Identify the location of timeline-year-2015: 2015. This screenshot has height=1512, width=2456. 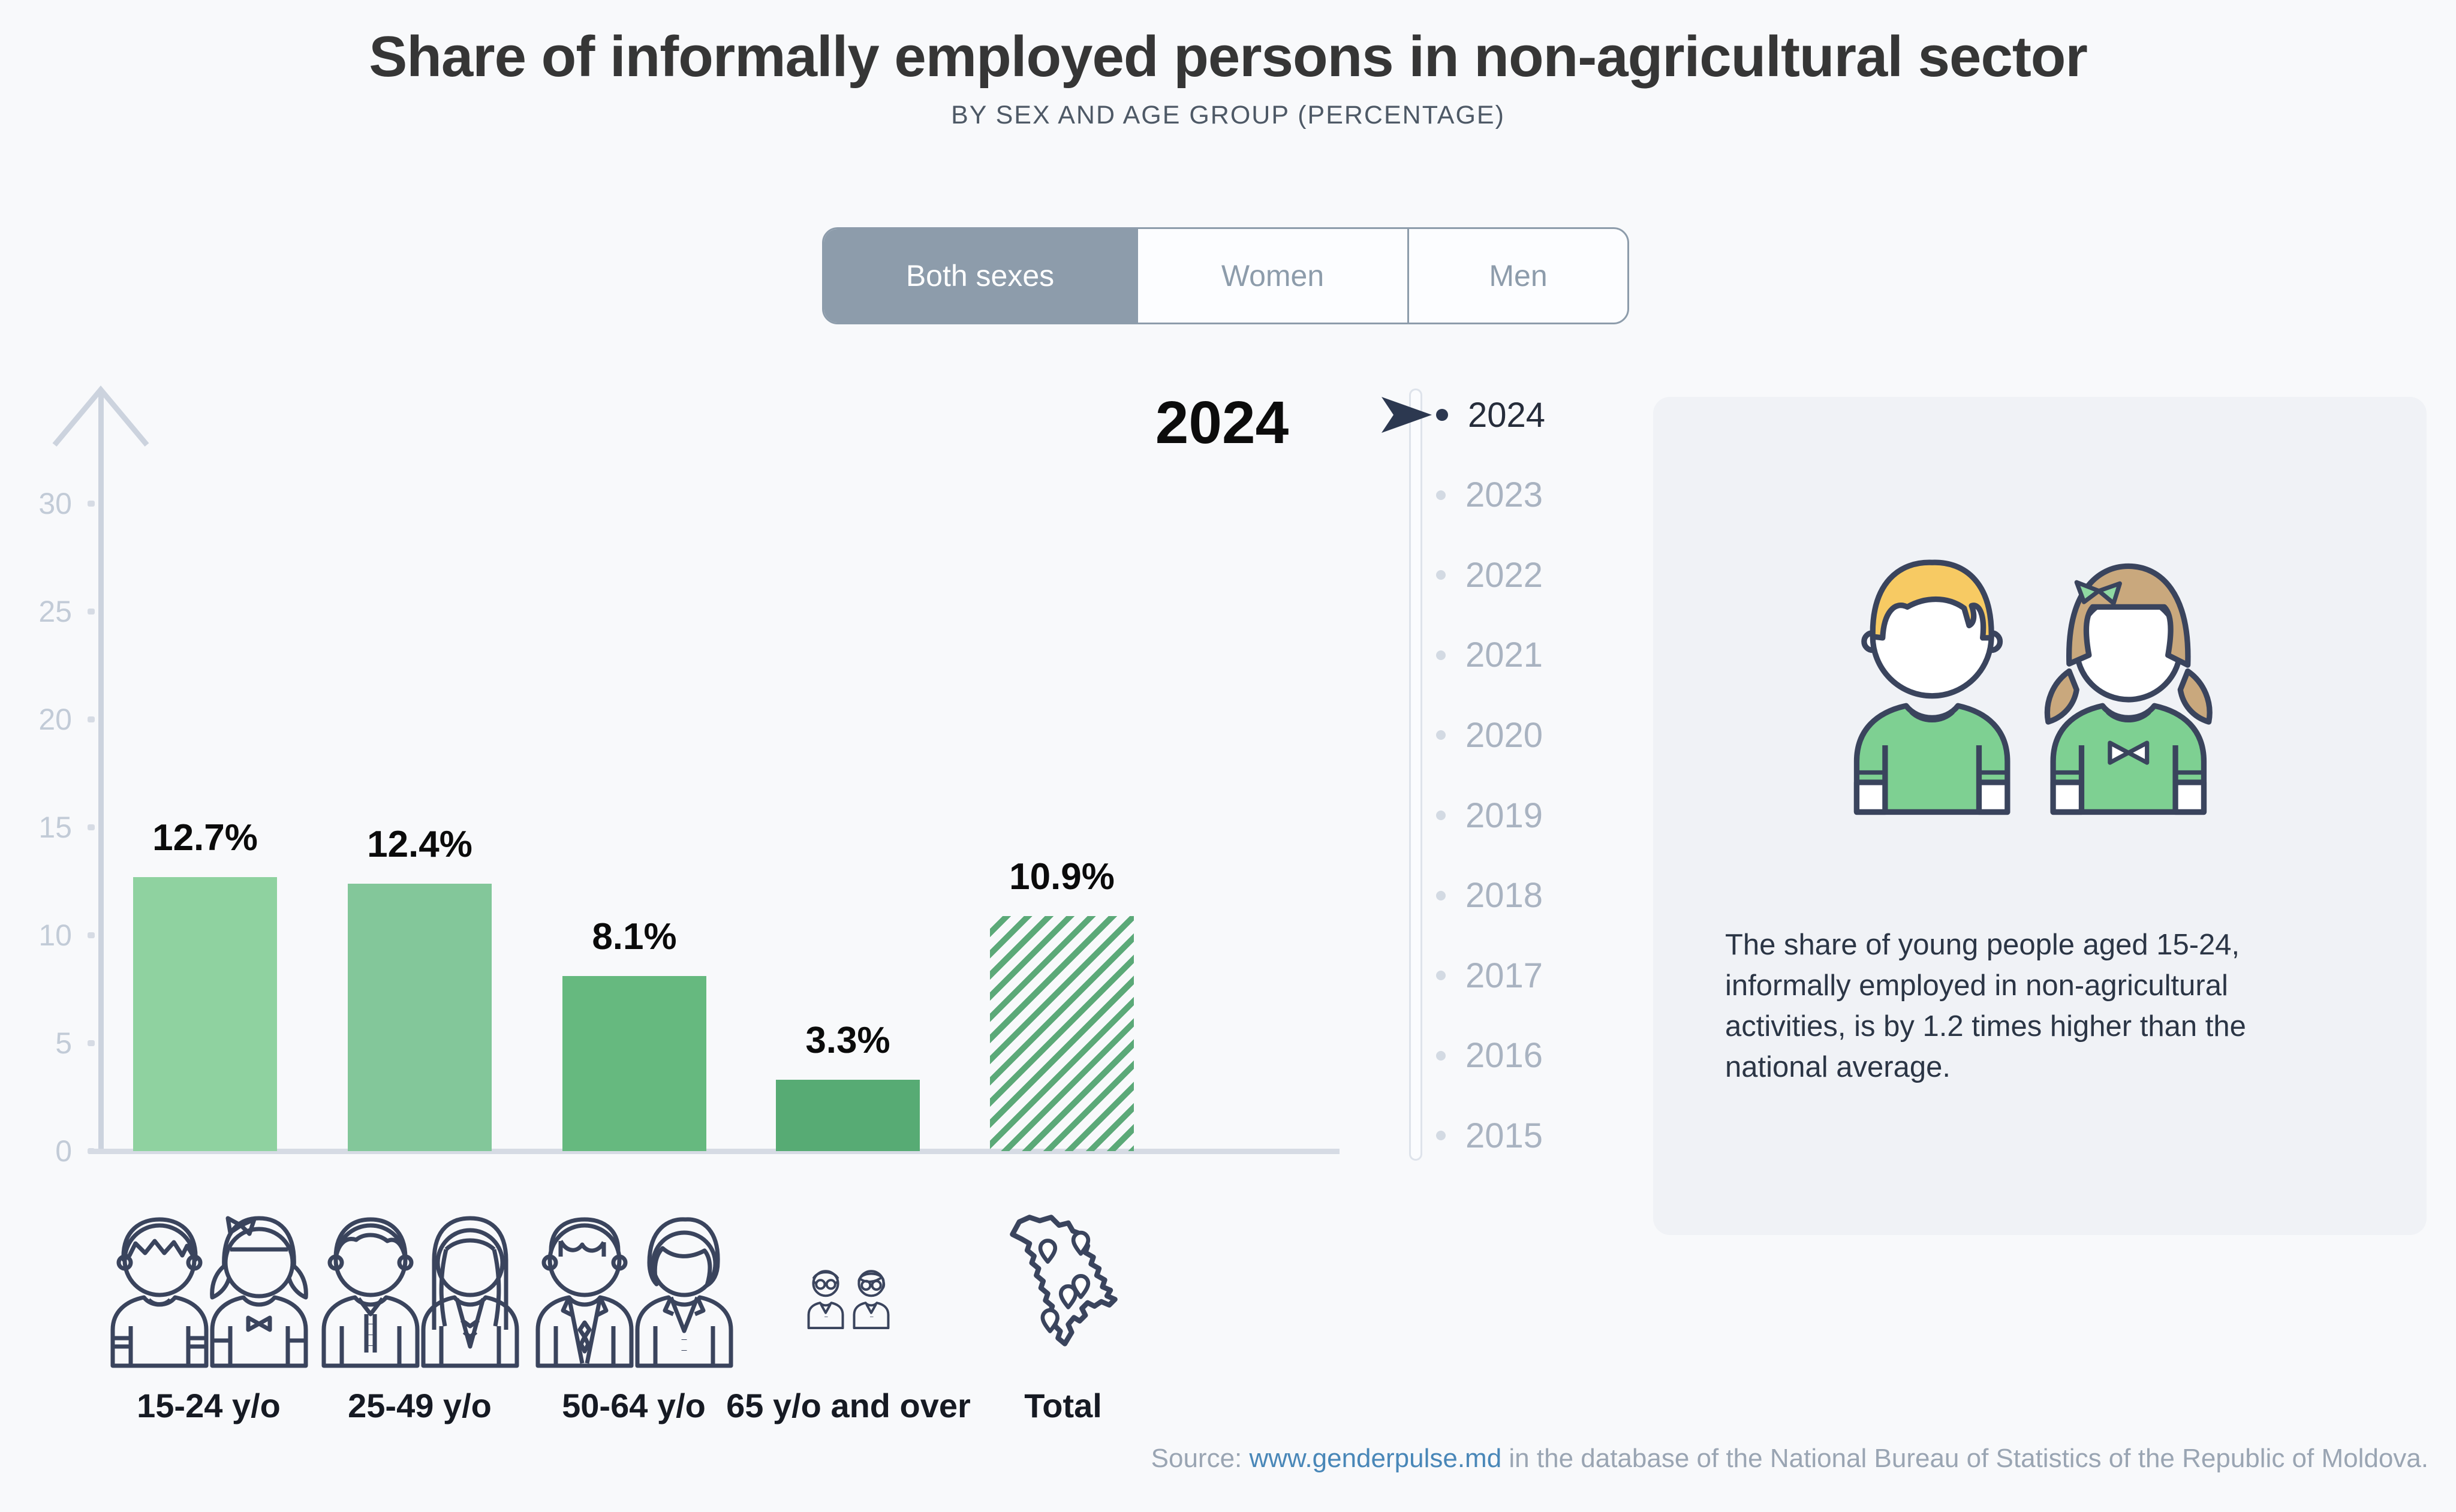
(1489, 1135).